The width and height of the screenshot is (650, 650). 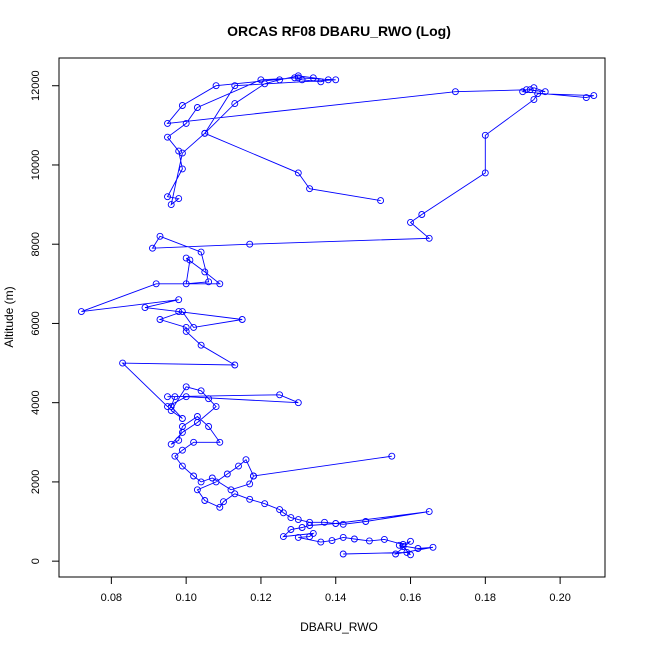 What do you see at coordinates (260, 598) in the screenshot?
I see `x-tick-label: 0.12` at bounding box center [260, 598].